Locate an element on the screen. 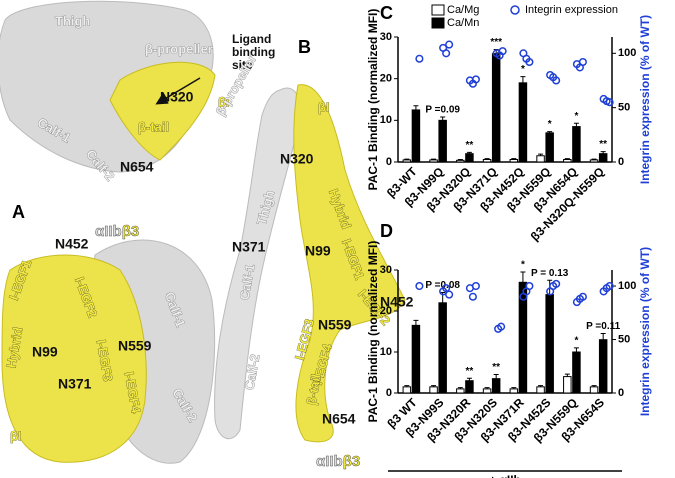 The height and width of the screenshot is (478, 675). structure-label: N654 is located at coordinates (339, 419).